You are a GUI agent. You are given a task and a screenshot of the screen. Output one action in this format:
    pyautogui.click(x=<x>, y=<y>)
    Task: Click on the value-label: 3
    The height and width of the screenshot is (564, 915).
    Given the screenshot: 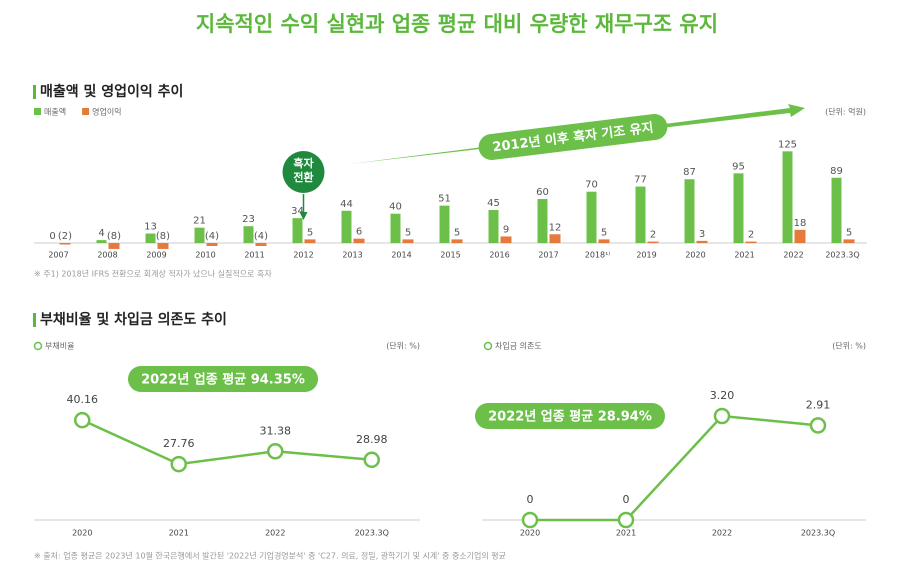 What is the action you would take?
    pyautogui.click(x=702, y=234)
    